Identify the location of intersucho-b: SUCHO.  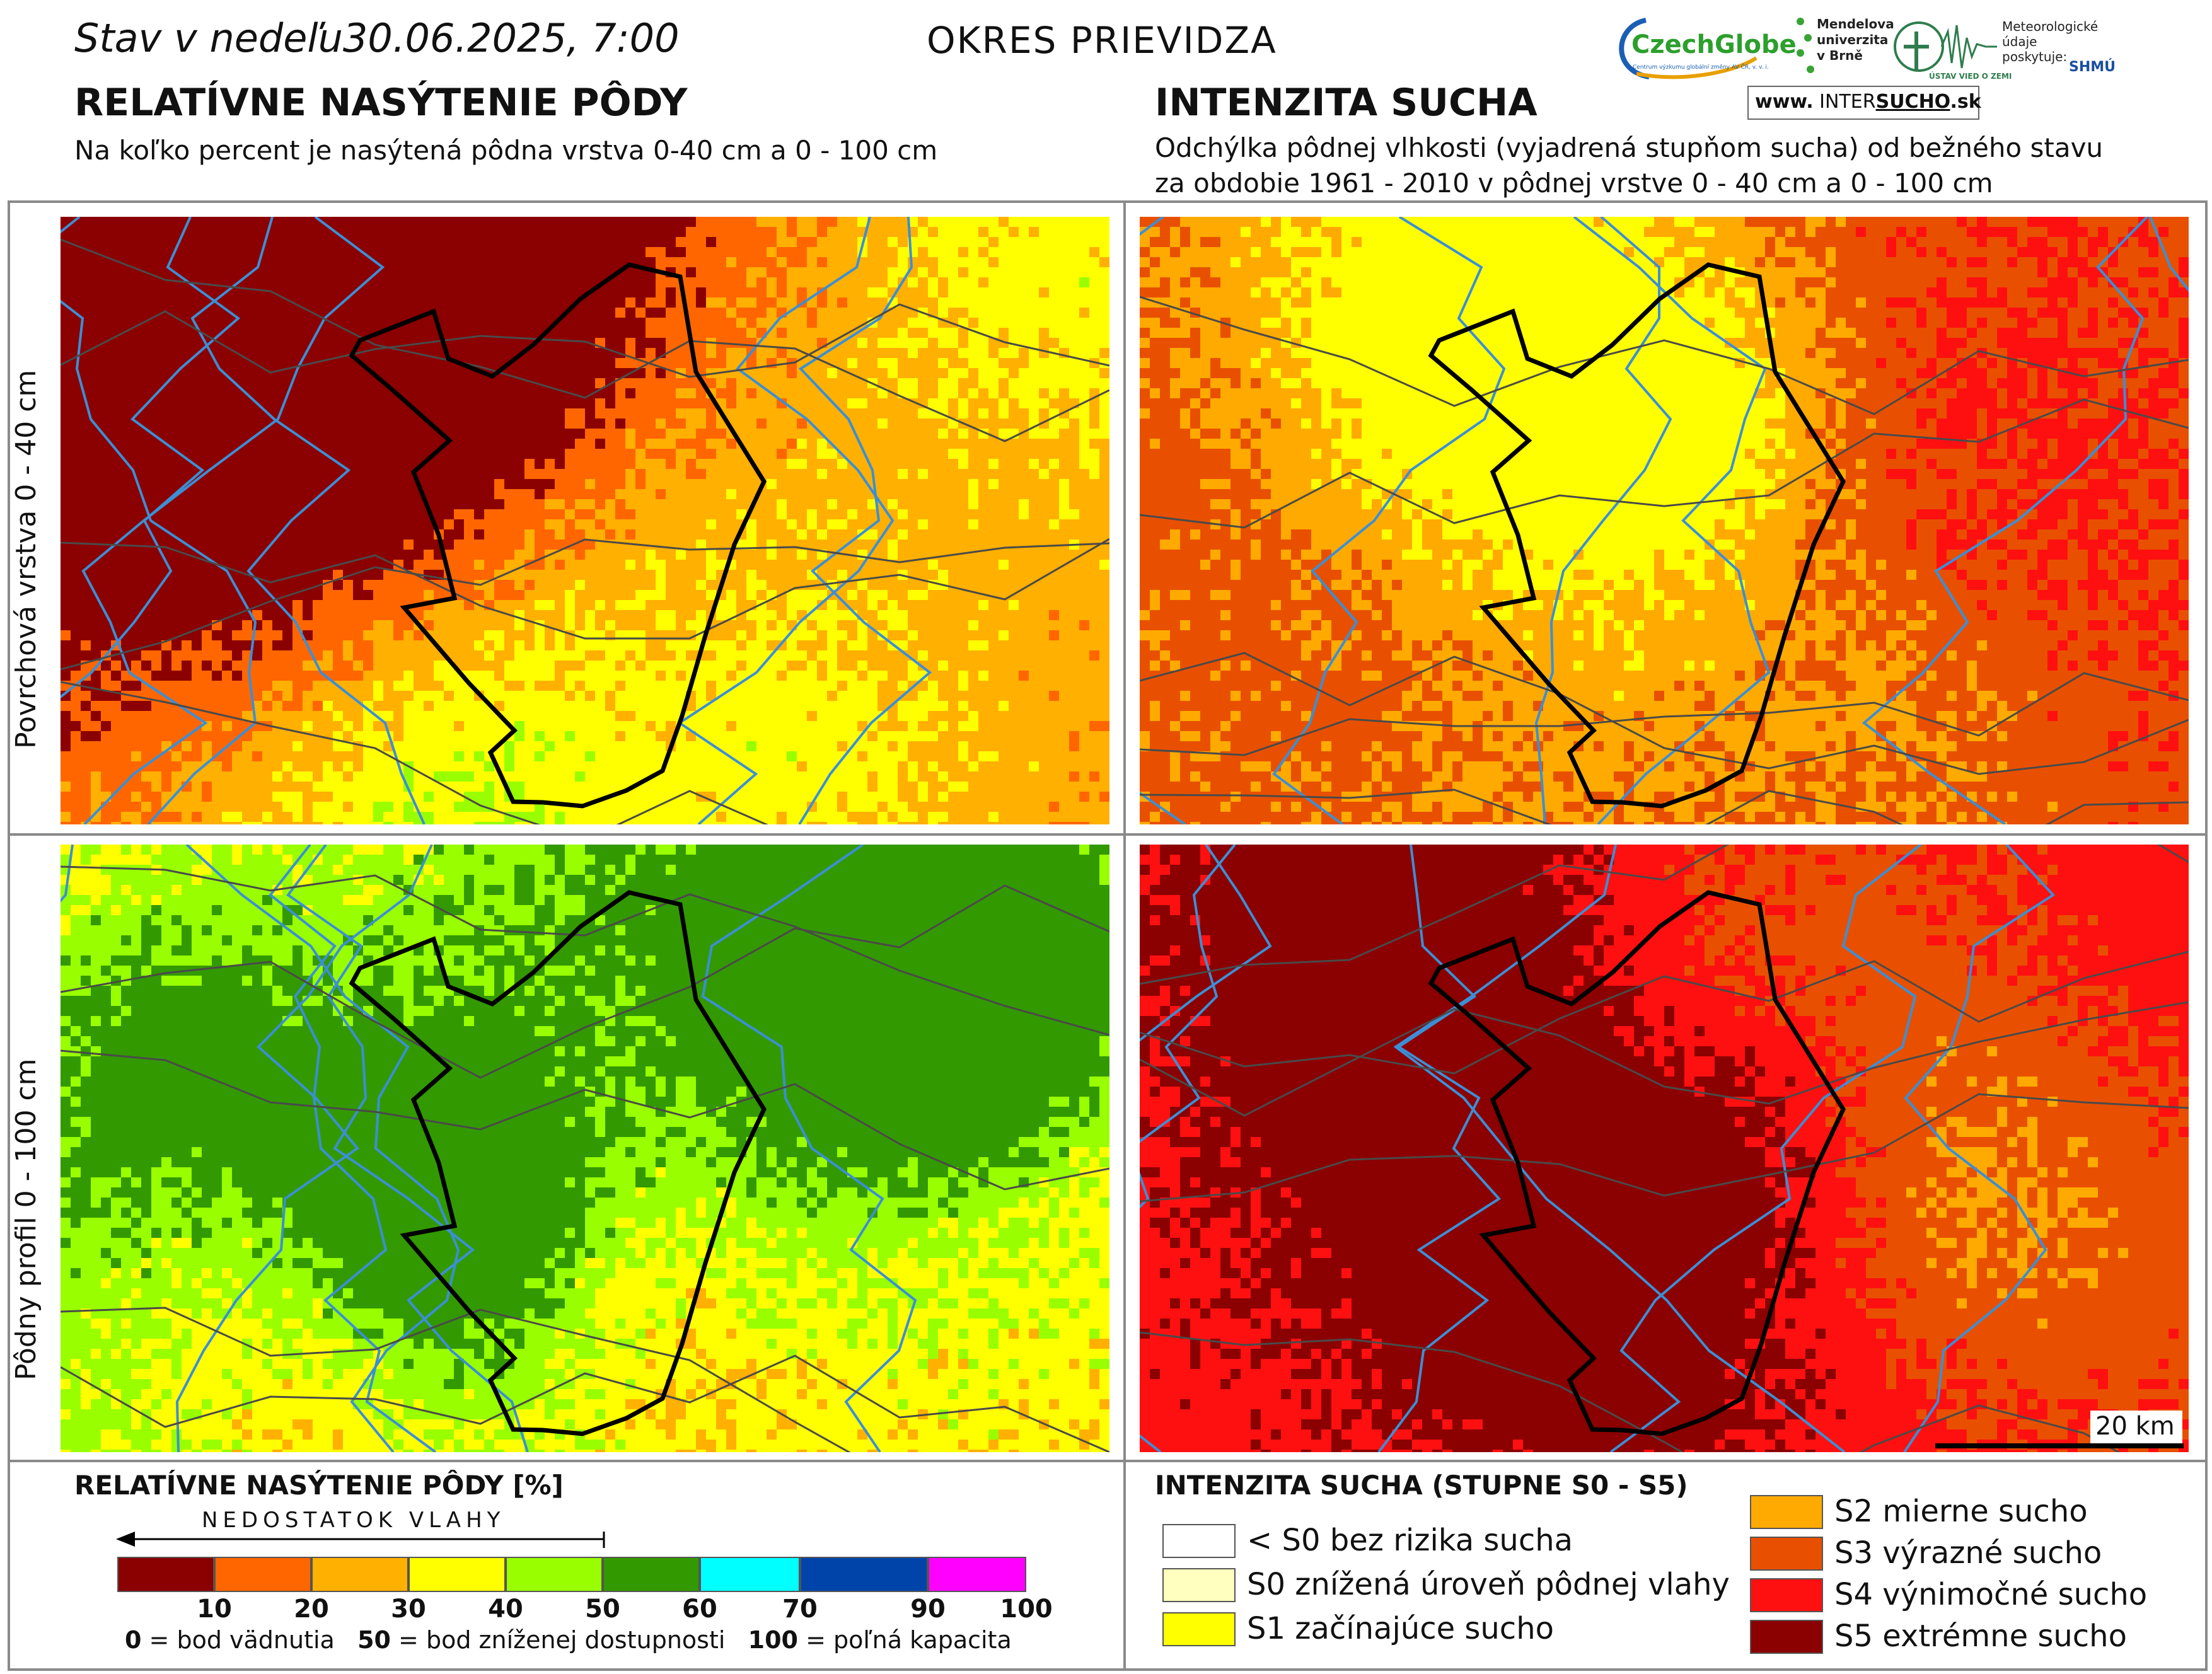
(1913, 102).